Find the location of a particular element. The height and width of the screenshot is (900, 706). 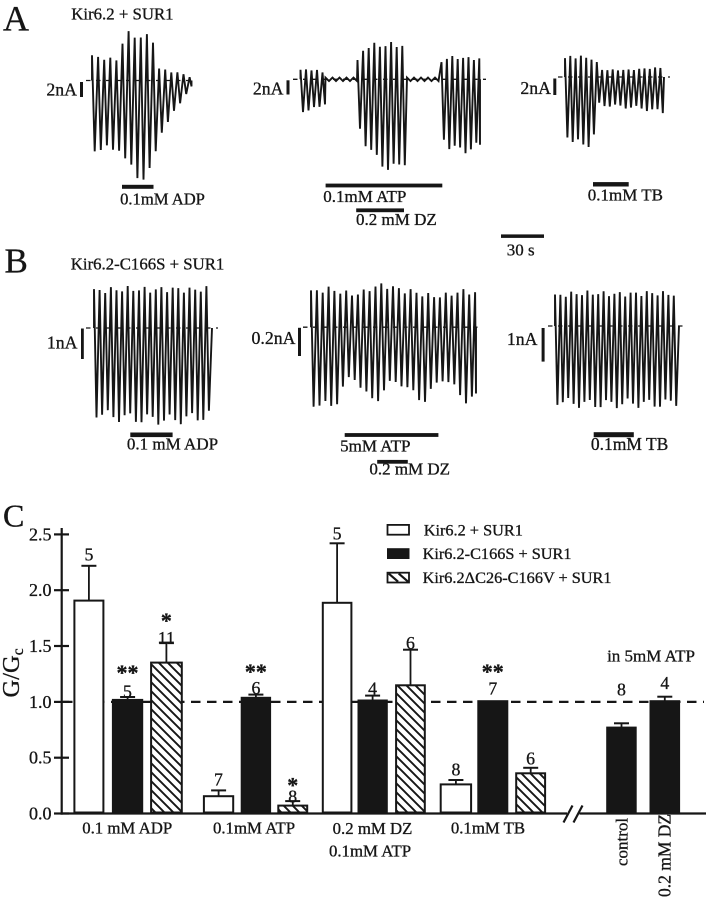

svg-text: 0.2nA is located at coordinates (274, 338).